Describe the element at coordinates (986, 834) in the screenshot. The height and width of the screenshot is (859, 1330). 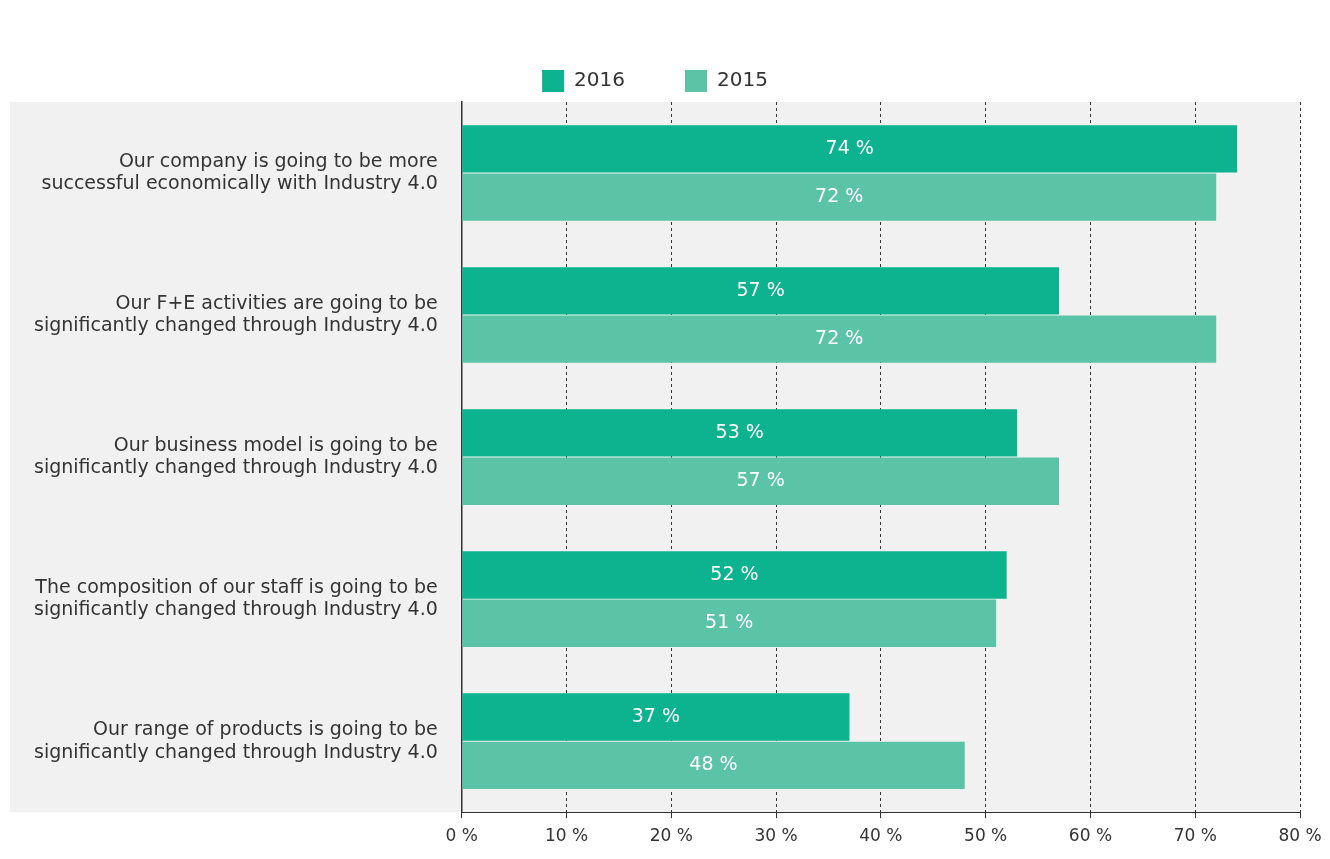
I see `x-tick-label: 50 %` at that location.